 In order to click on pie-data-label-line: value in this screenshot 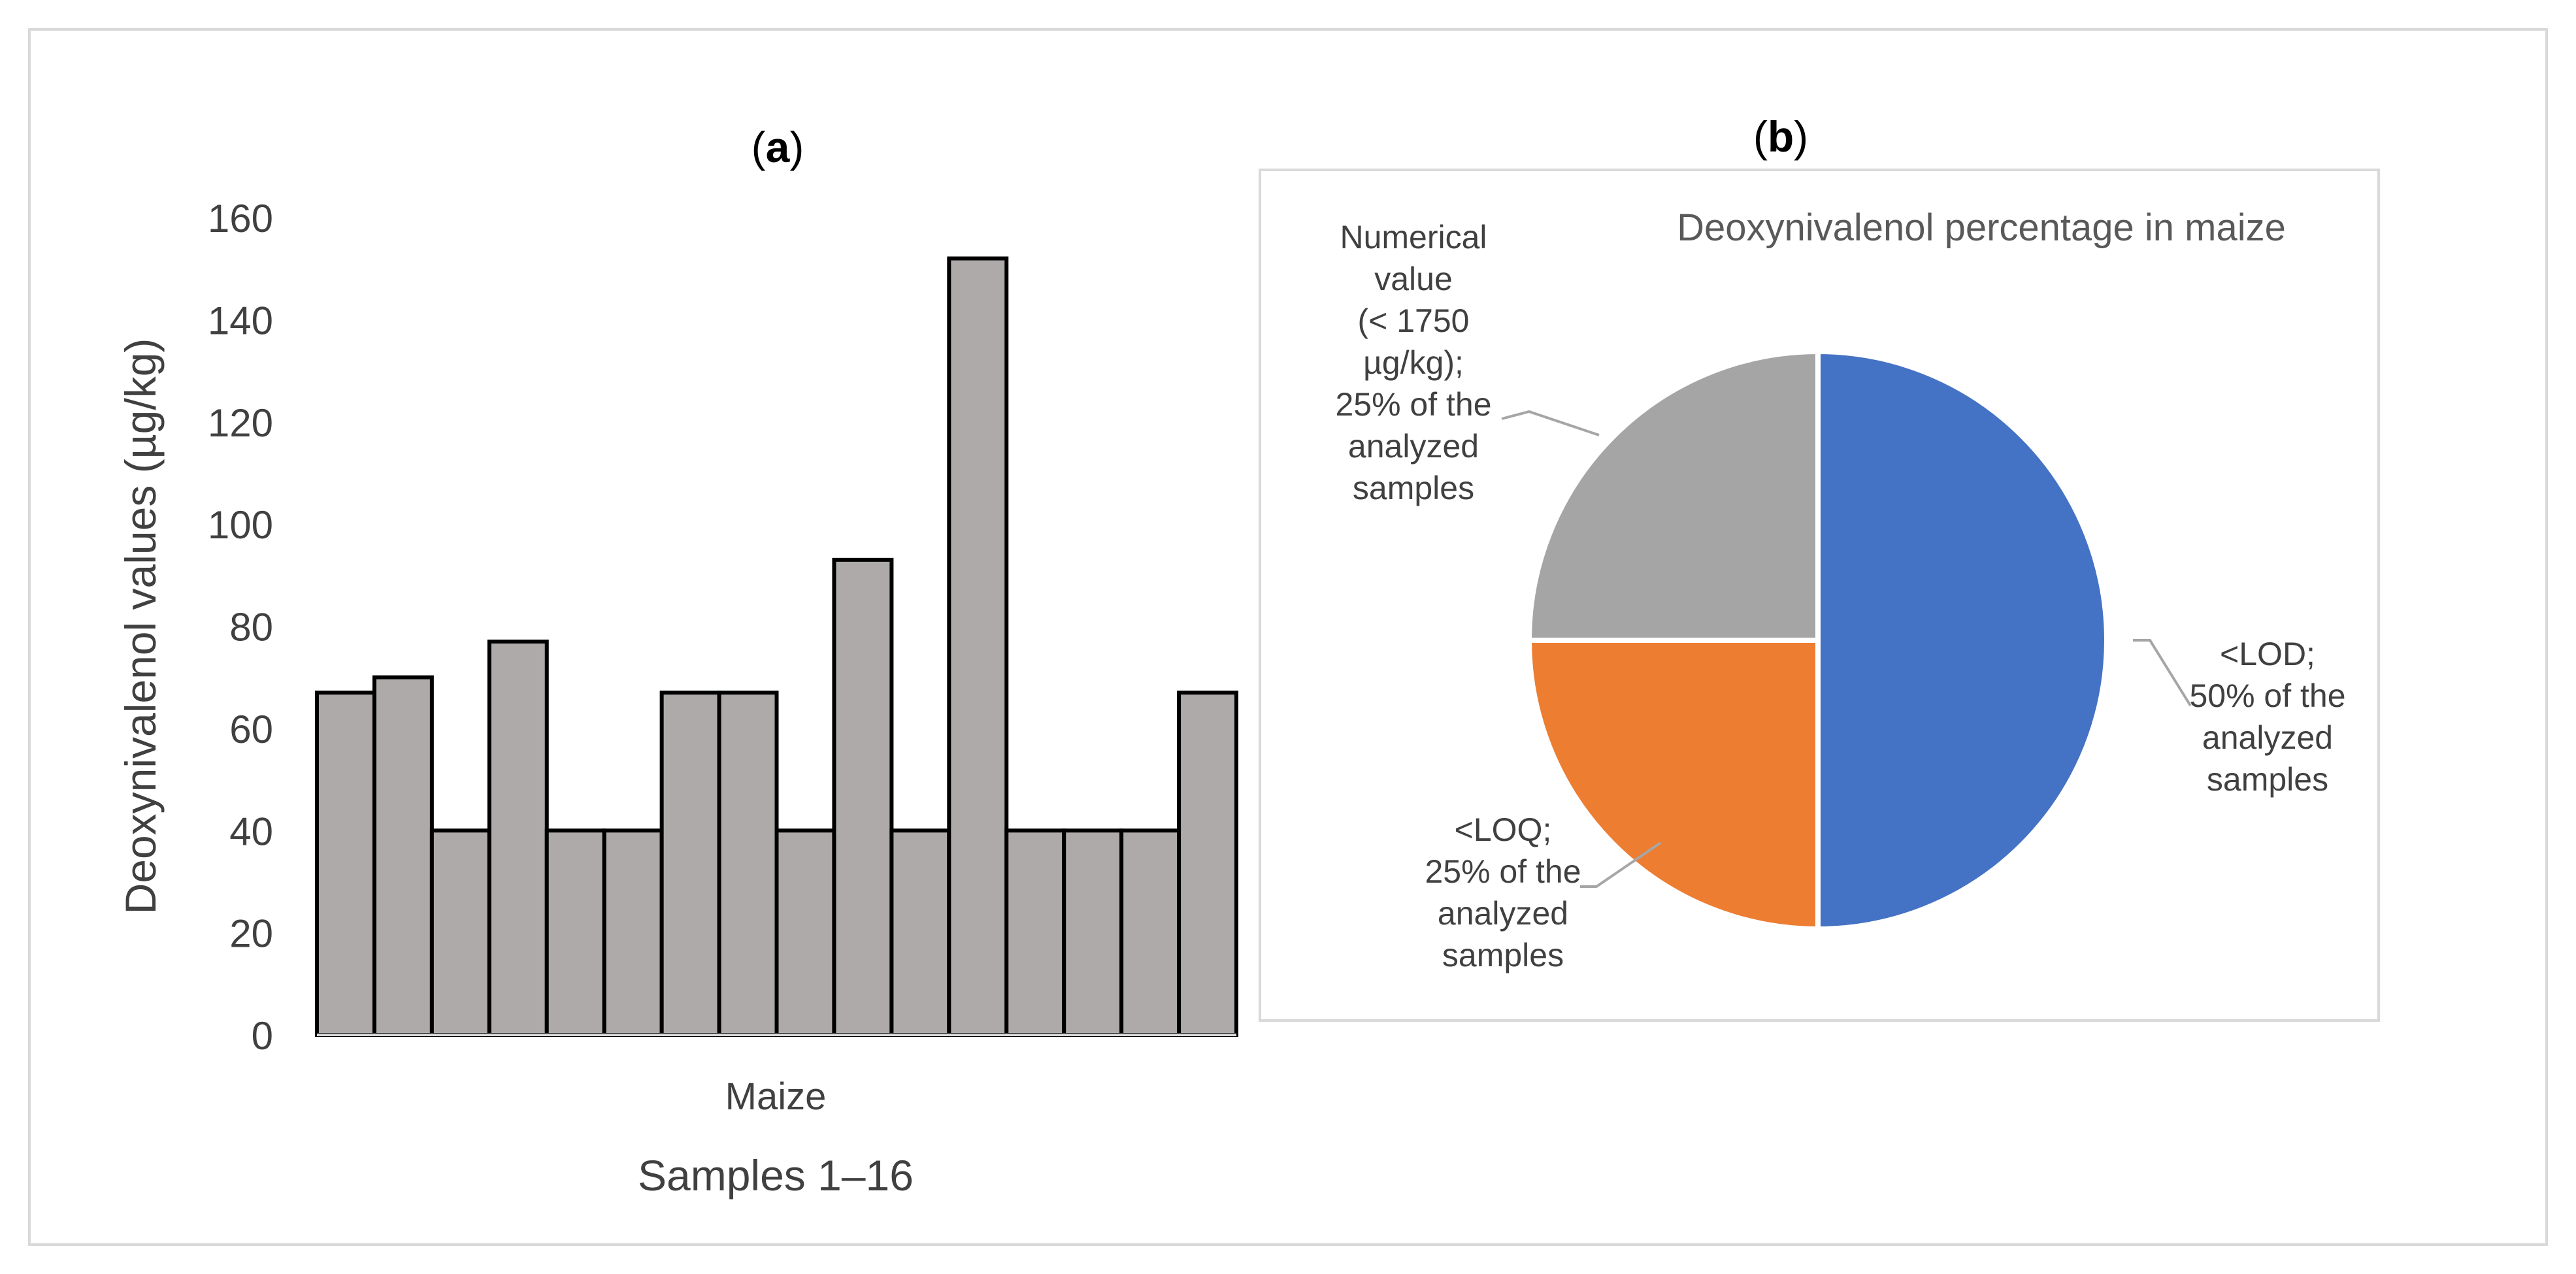, I will do `click(1413, 279)`.